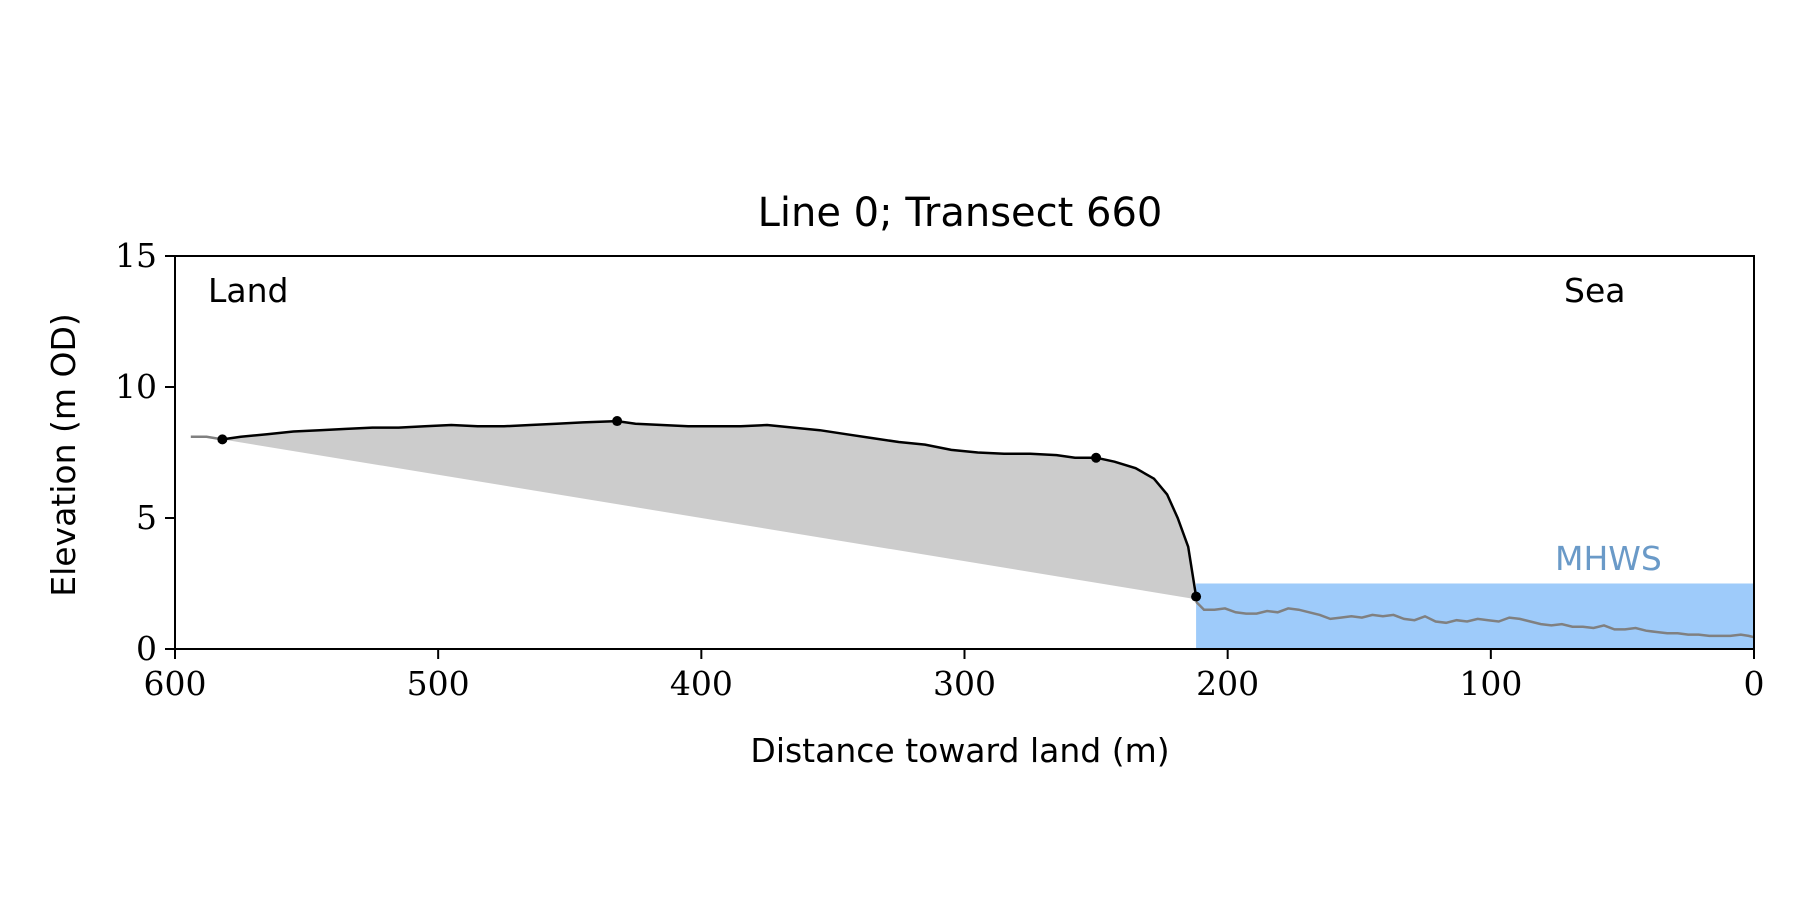 This screenshot has width=1800, height=900. What do you see at coordinates (701, 683) in the screenshot?
I see `x-tick-label: 400` at bounding box center [701, 683].